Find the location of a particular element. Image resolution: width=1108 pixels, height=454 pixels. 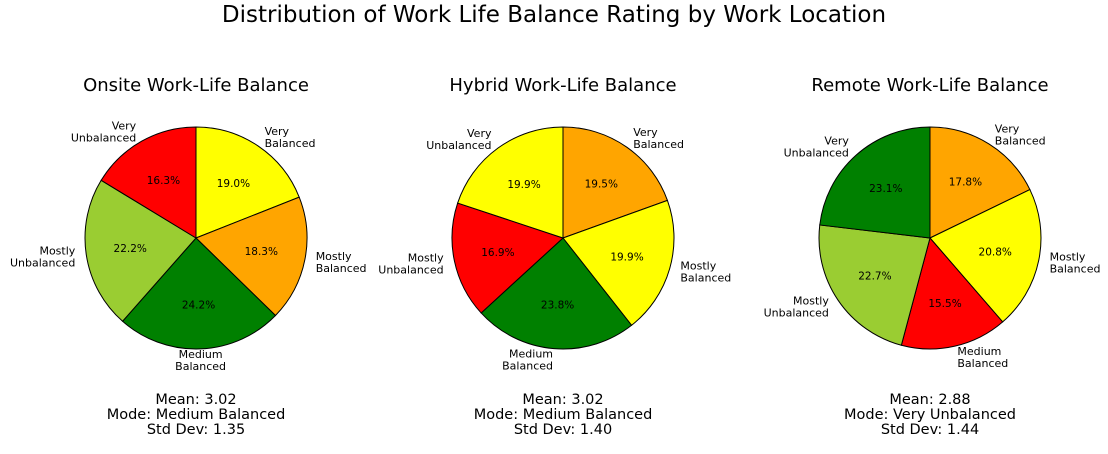

onsite-pct-label-mostly-unbalanced: 22.2% is located at coordinates (130, 249).